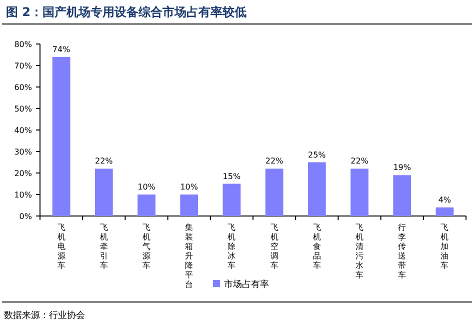 The width and height of the screenshot is (474, 327). Describe the element at coordinates (23, 44) in the screenshot. I see `y-tick-label: 80%` at that location.